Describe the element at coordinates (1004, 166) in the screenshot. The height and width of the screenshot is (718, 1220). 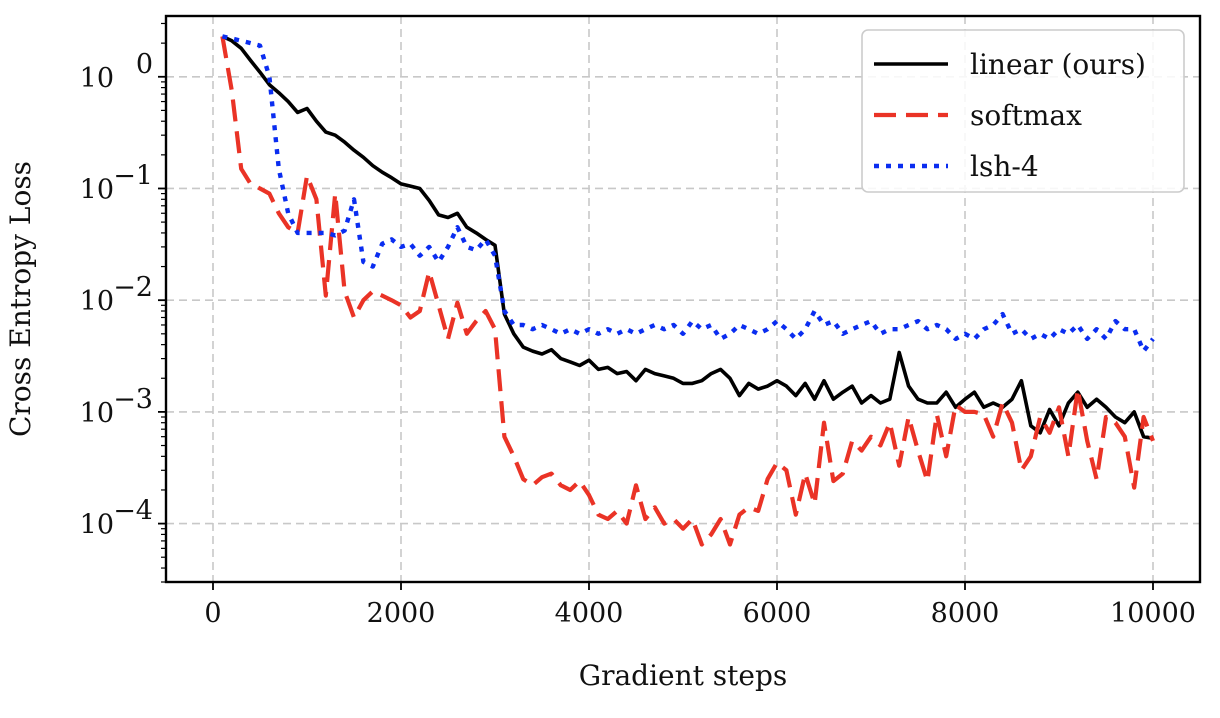
I see `legend-label: lsh-4` at that location.